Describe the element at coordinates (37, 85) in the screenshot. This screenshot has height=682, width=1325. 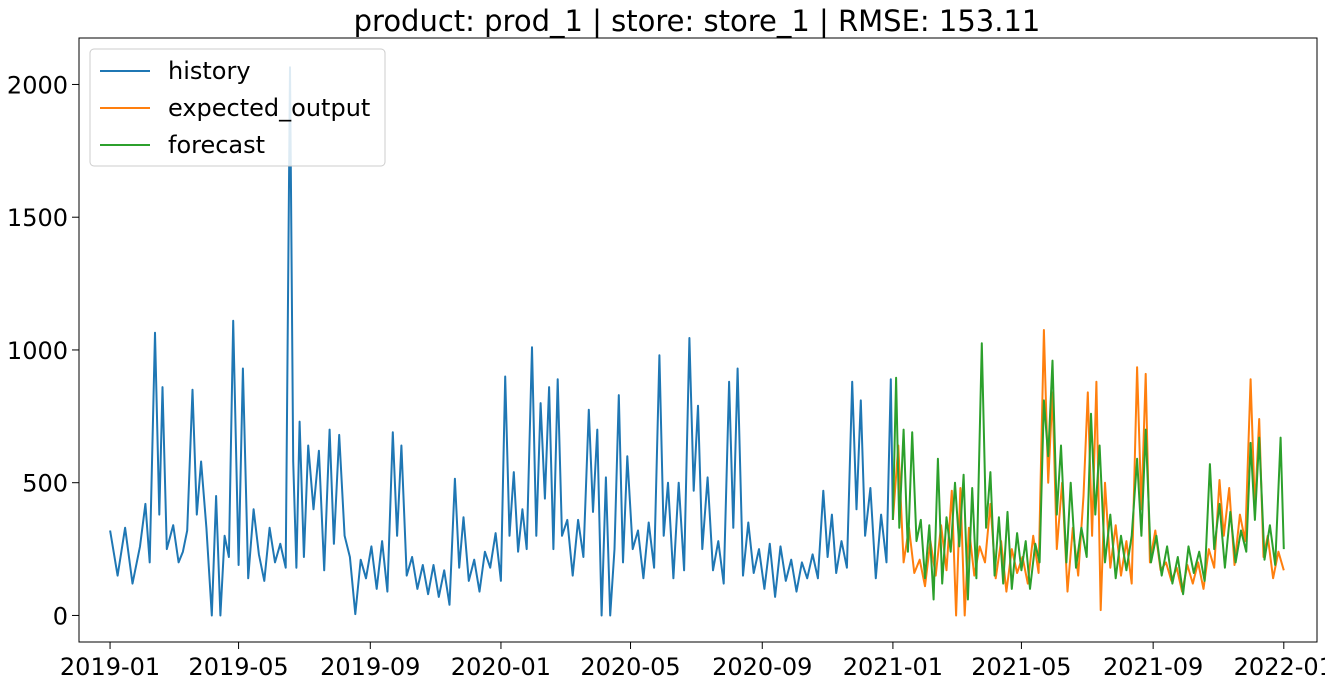
I see `y-tick-label: 2000` at that location.